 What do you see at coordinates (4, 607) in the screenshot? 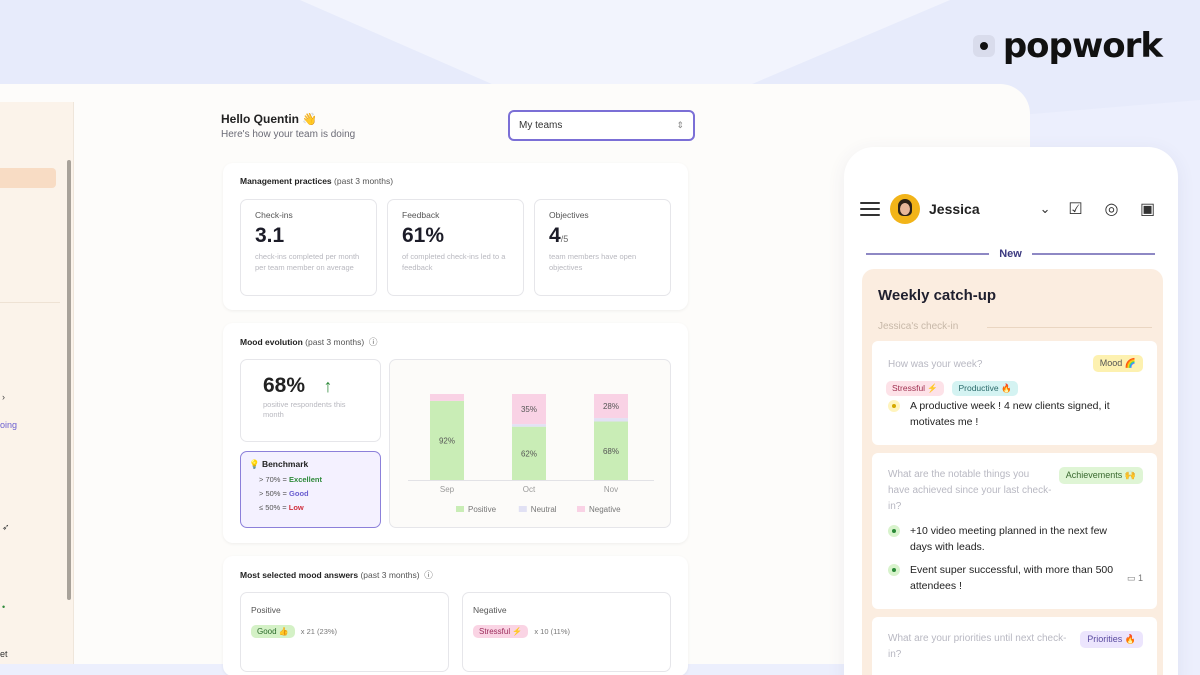
I see `sidebar-item-icon: •` at bounding box center [4, 607].